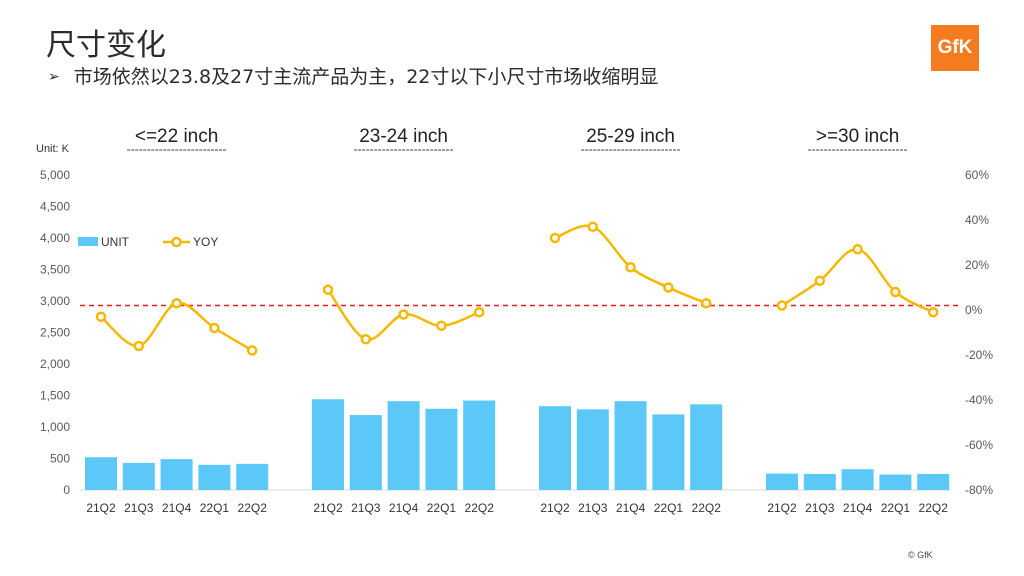 Image resolution: width=1024 pixels, height=576 pixels. Describe the element at coordinates (403, 136) in the screenshot. I see `group-title: 23-24 inch` at that location.